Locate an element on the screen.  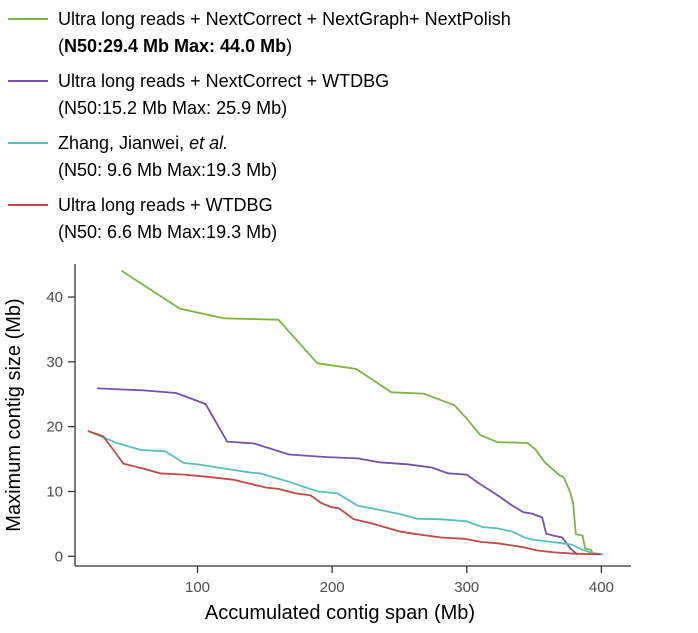
x-axis-tick-label: 300 is located at coordinates (466, 587).